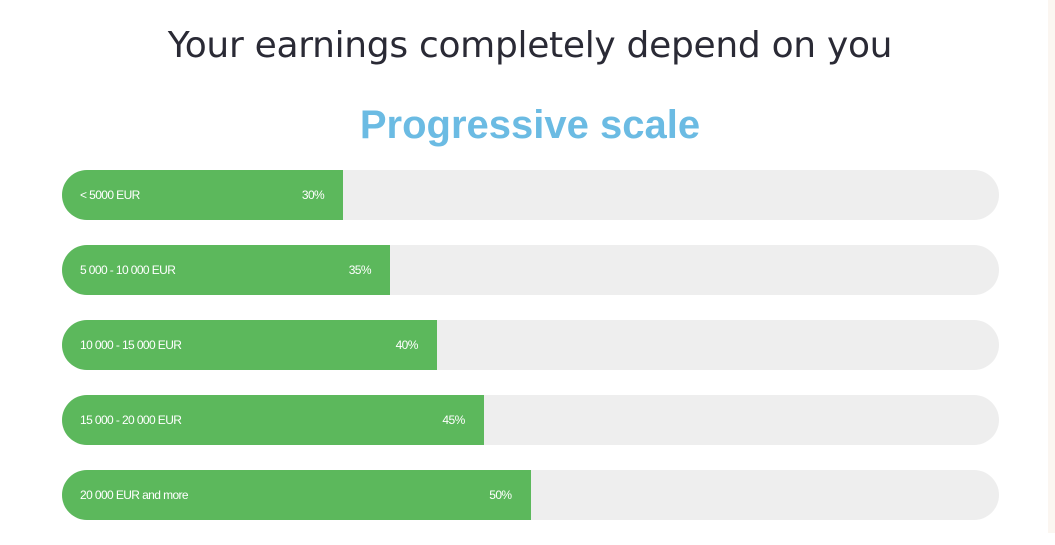 The height and width of the screenshot is (545, 1055). Describe the element at coordinates (530, 195) in the screenshot. I see `progress-bar-track: < 5000 EUR 30%` at that location.